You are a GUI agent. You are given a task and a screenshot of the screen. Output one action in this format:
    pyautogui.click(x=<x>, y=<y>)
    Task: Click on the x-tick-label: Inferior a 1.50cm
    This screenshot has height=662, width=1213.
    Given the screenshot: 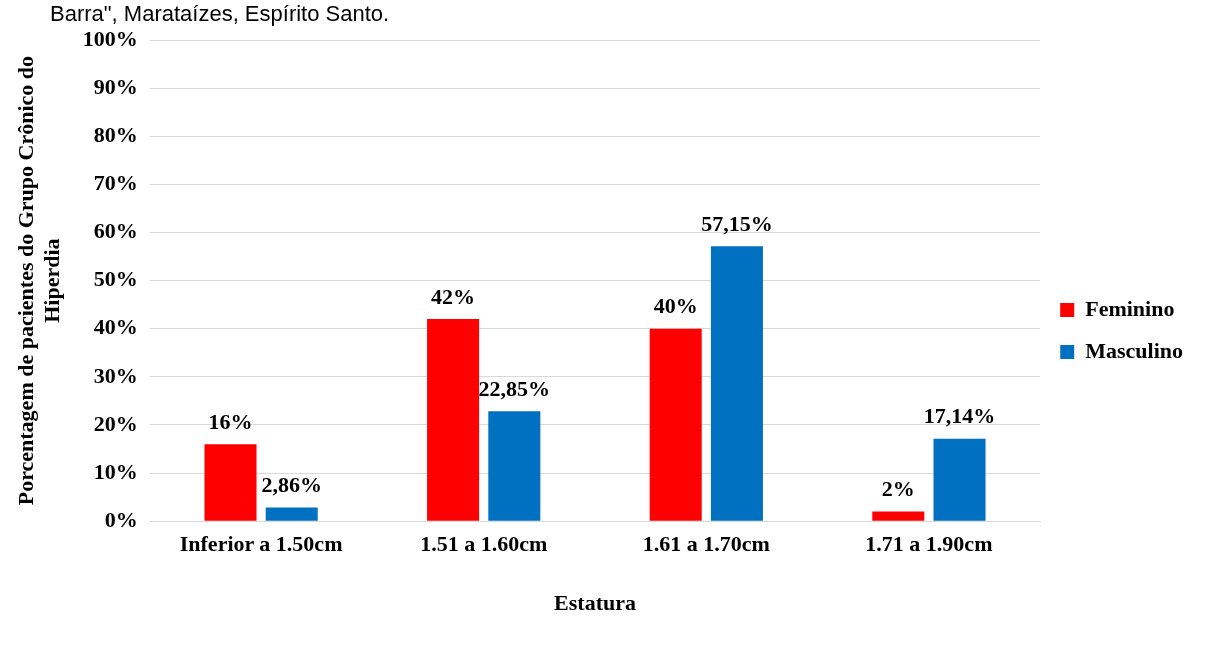 What is the action you would take?
    pyautogui.click(x=261, y=544)
    